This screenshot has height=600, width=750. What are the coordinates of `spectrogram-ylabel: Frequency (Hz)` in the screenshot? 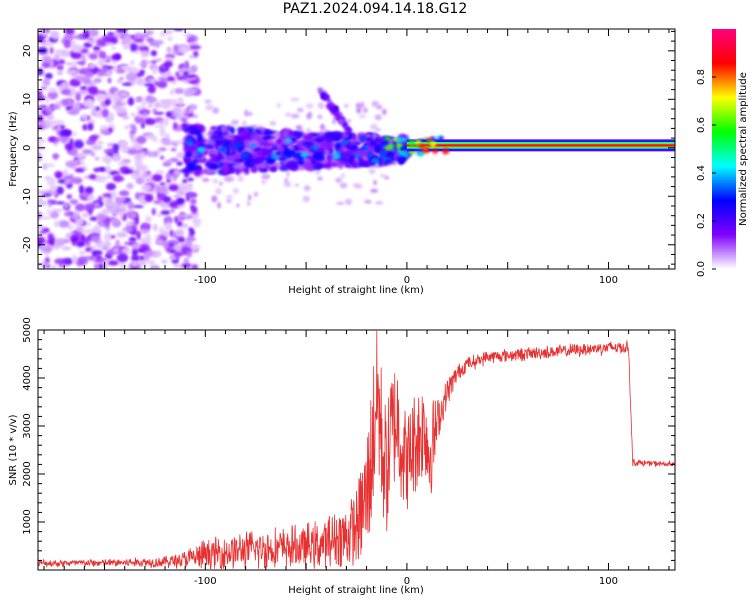 It's located at (13, 149).